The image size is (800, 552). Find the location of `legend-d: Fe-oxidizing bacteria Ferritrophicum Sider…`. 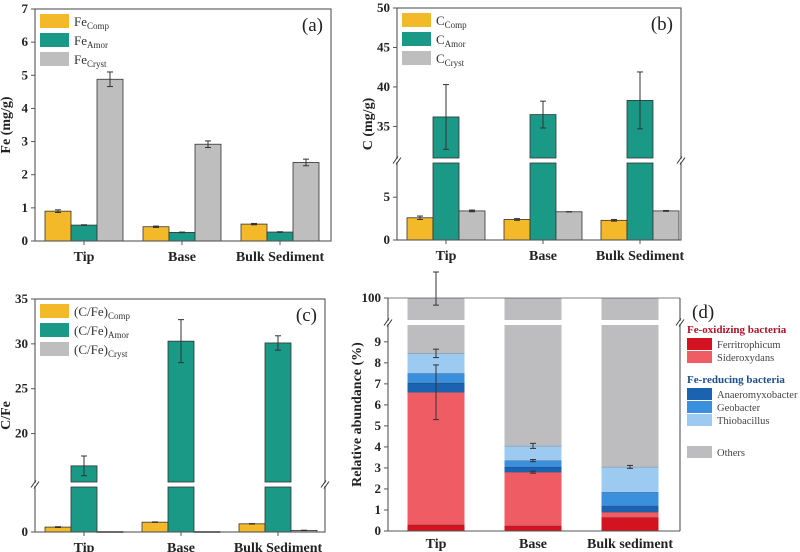

legend-d: Fe-oxidizing bacteria Ferritrophicum Sider… is located at coordinates (742, 391).